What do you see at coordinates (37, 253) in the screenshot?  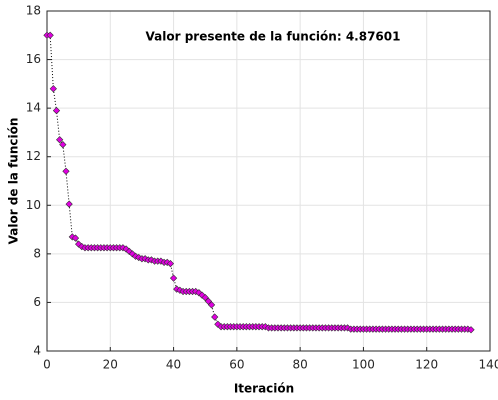 I see `y-tick-label: 8` at bounding box center [37, 253].